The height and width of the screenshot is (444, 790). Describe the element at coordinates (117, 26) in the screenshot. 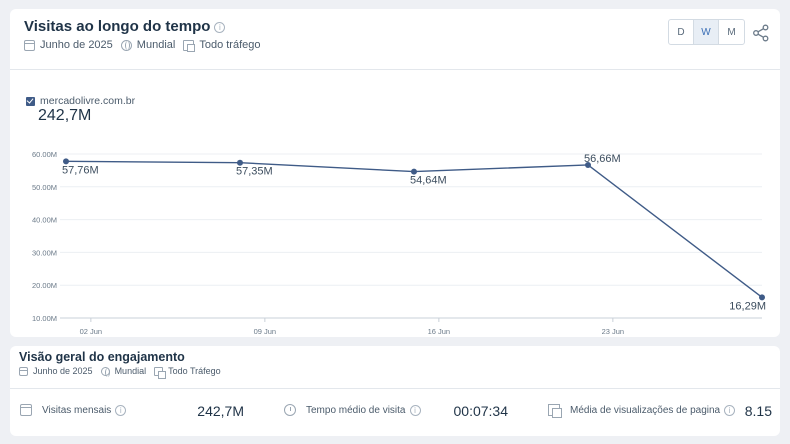

I see `visits-title-text: Visitas ao longo do tempo` at that location.